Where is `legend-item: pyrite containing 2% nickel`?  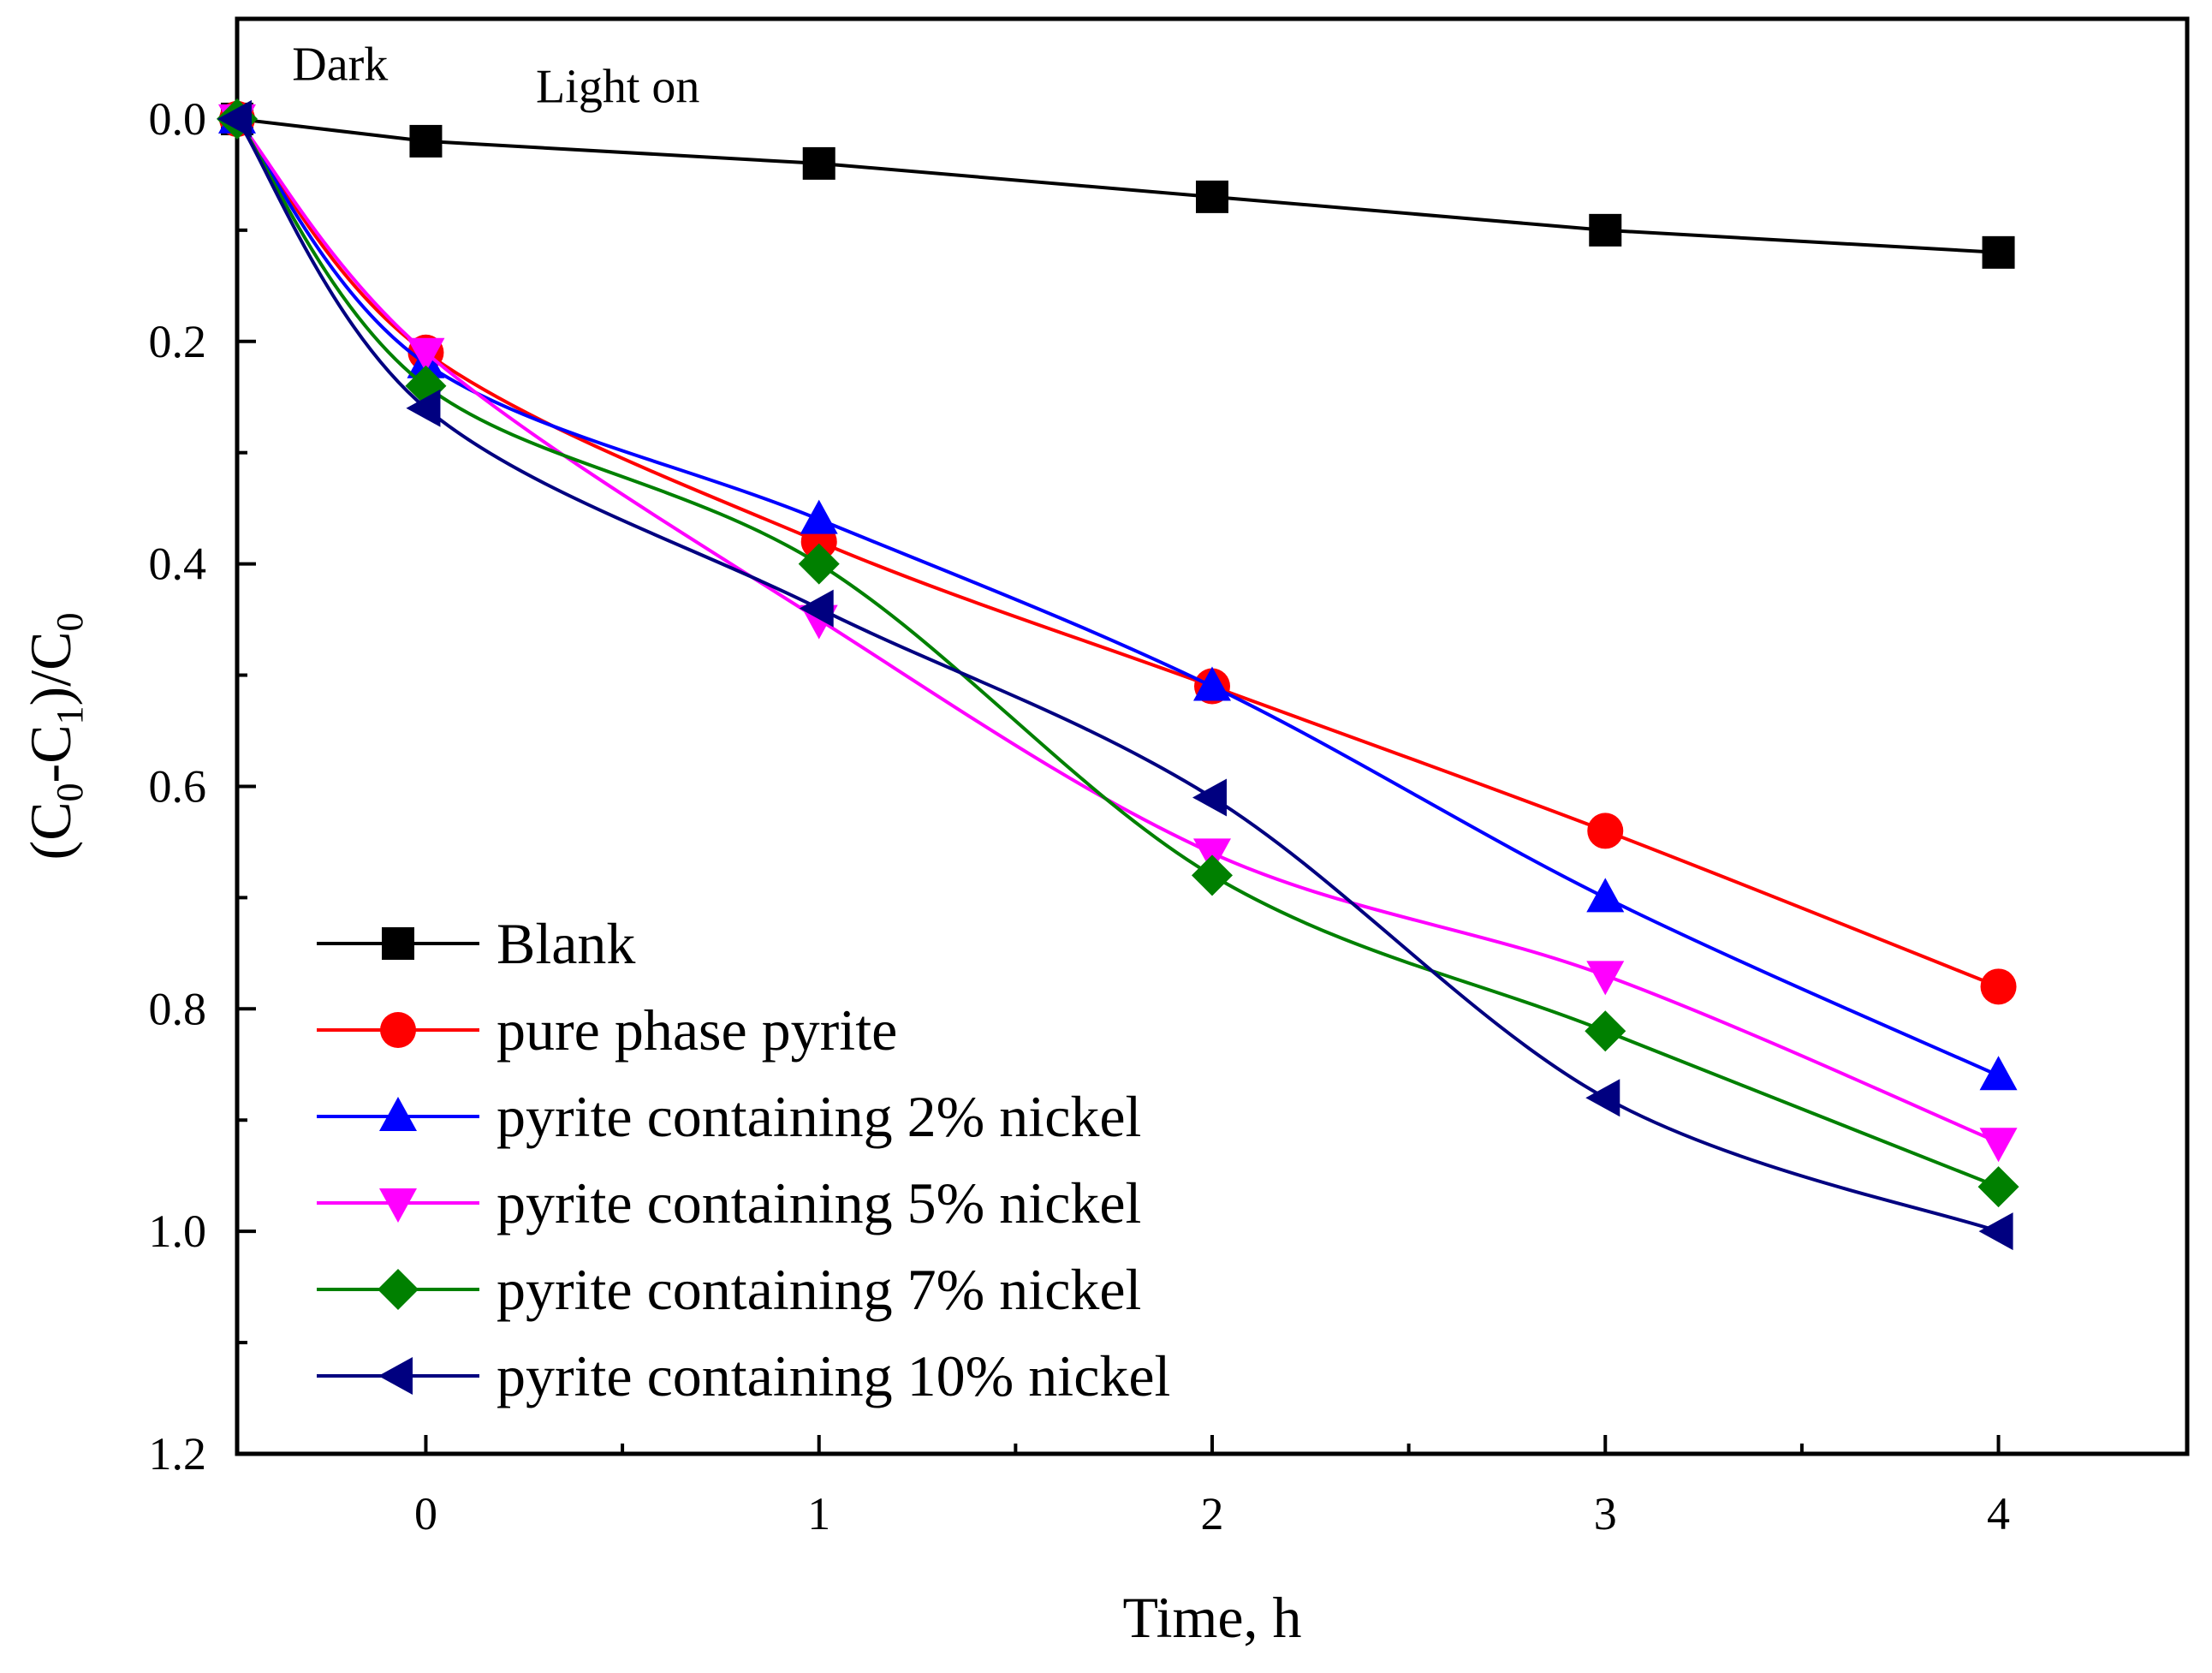
legend-item: pyrite containing 2% nickel is located at coordinates (729, 1116).